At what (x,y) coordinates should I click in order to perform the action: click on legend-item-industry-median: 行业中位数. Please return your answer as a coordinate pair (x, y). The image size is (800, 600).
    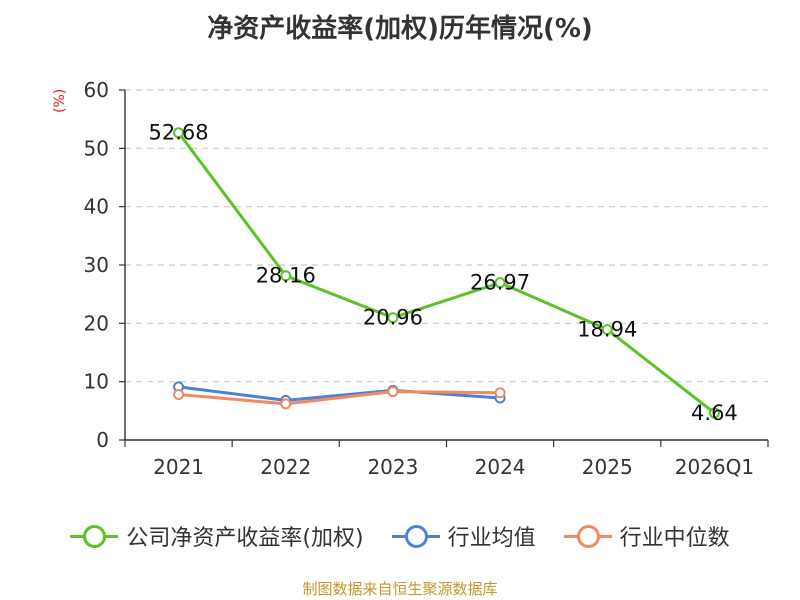
    Looking at the image, I should click on (646, 536).